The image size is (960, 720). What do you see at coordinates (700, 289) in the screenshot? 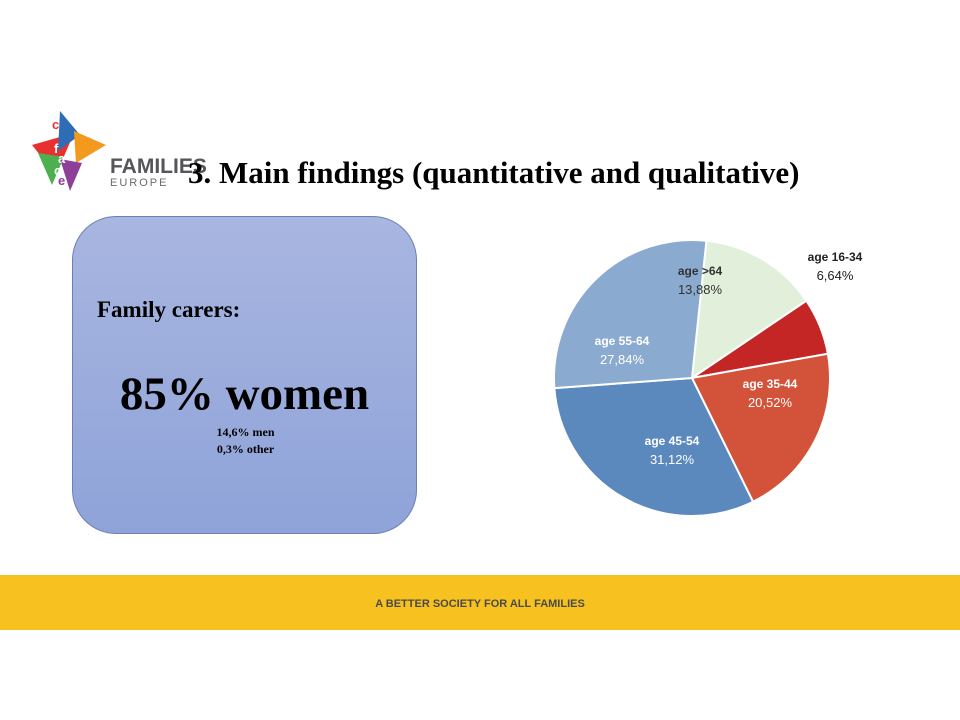
I see `pie-slice-value: 13,88%` at bounding box center [700, 289].